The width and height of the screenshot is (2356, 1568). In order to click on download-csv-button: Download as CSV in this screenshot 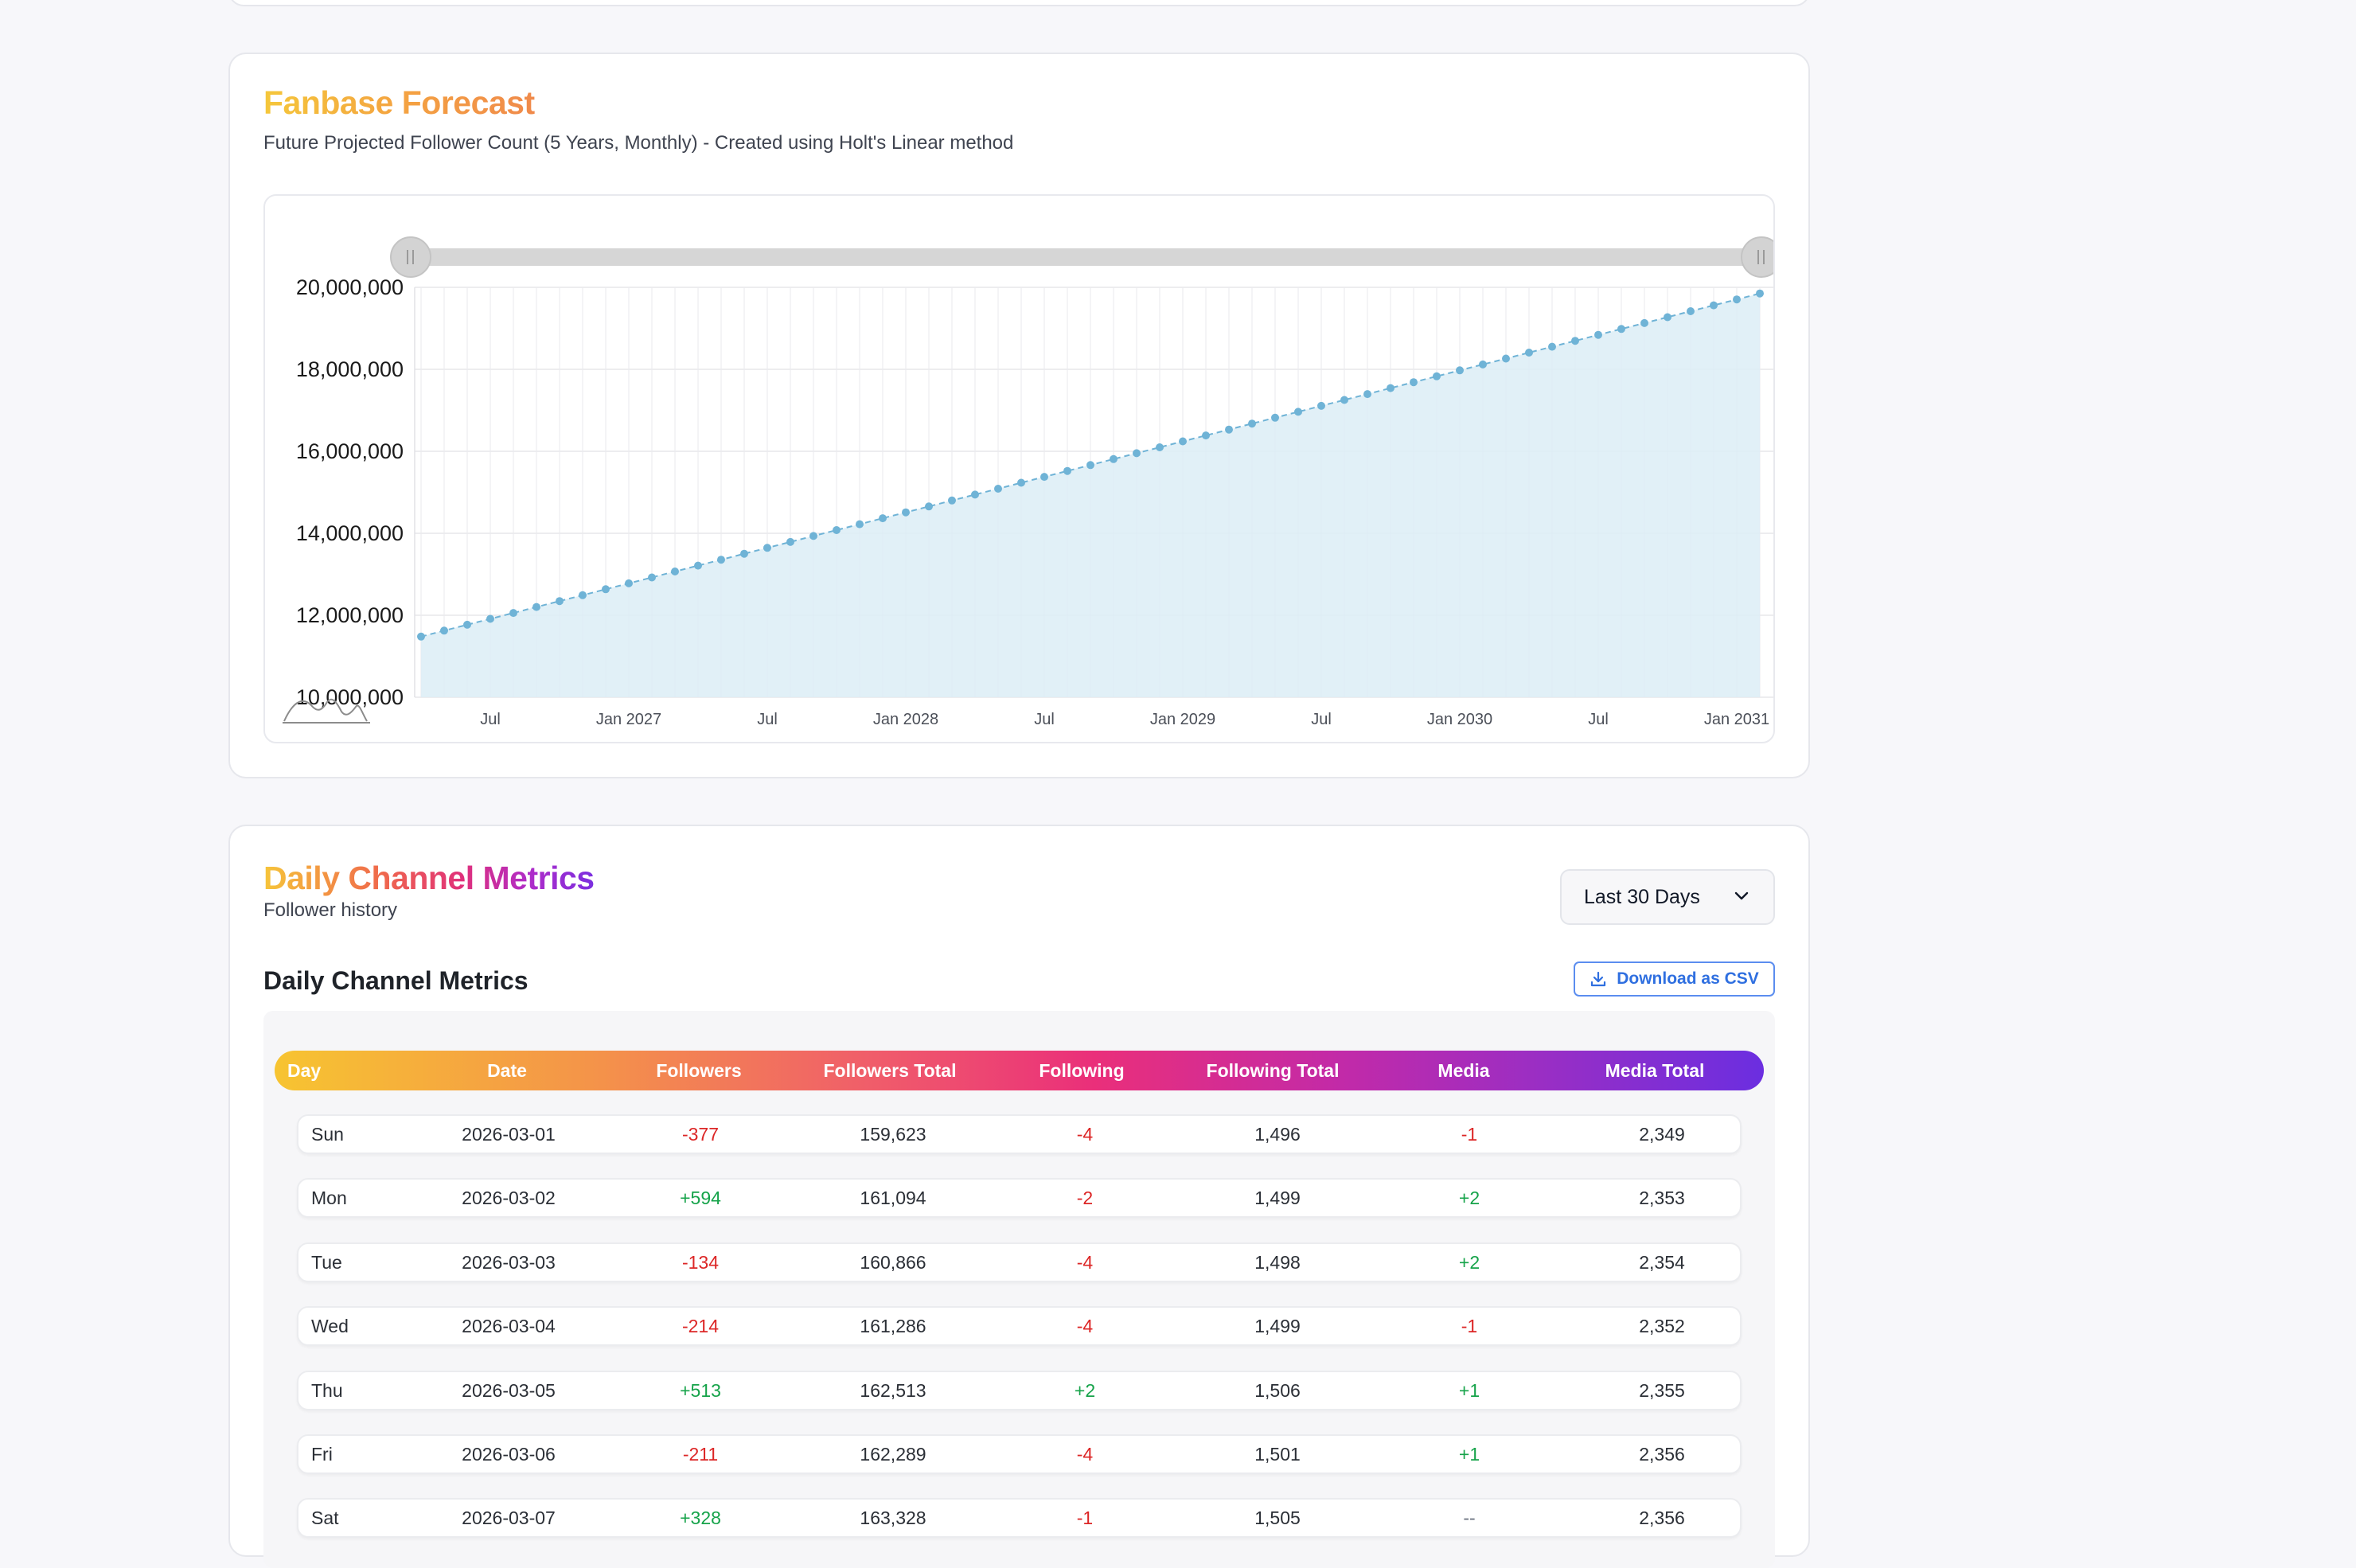, I will do `click(1674, 979)`.